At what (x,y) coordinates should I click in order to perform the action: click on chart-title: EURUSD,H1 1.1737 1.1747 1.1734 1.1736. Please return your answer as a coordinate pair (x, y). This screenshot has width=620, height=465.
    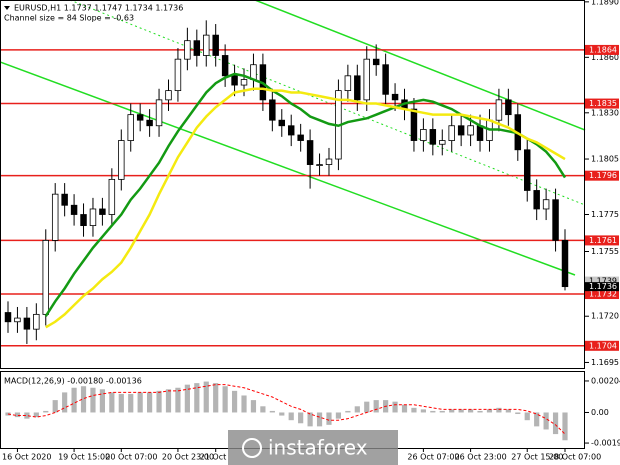
    Looking at the image, I should click on (98, 8).